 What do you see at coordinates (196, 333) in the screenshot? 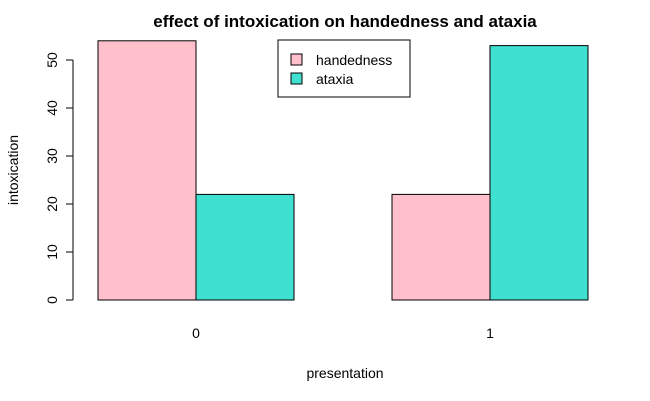
I see `x-tick-label: 0` at bounding box center [196, 333].